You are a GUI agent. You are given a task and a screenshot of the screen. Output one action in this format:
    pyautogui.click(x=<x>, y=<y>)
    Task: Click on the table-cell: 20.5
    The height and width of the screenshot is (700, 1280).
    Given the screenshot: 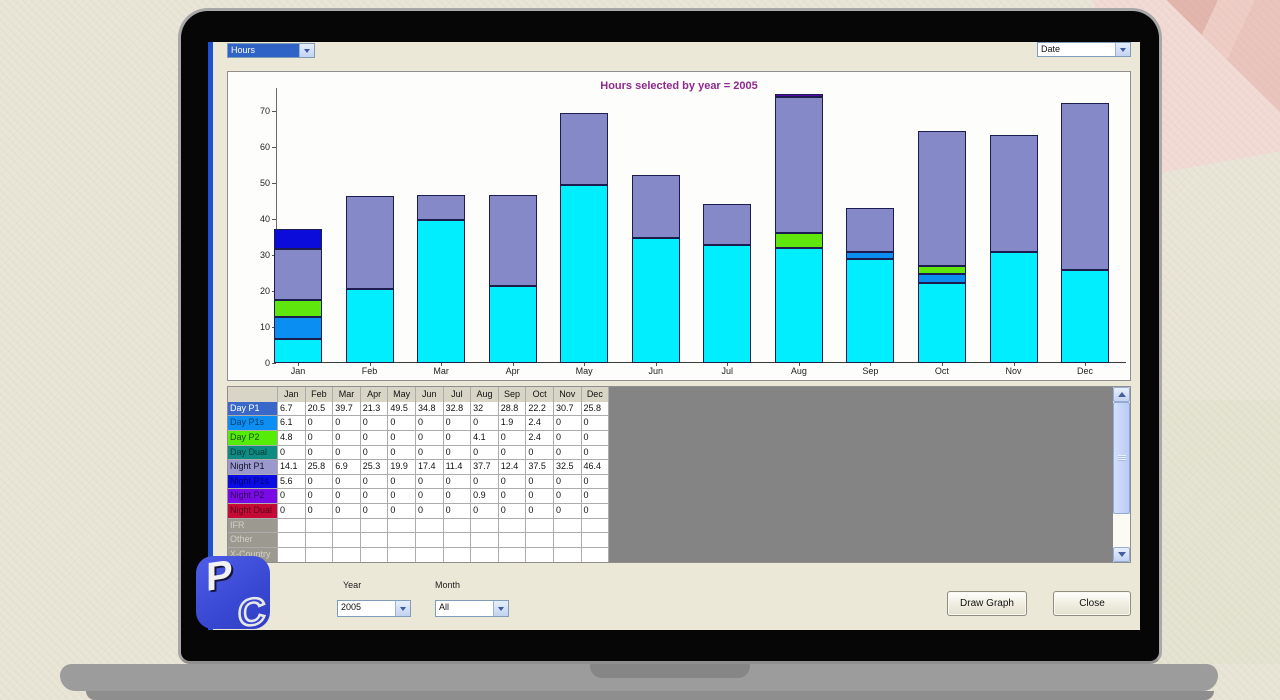 What is the action you would take?
    pyautogui.click(x=319, y=409)
    